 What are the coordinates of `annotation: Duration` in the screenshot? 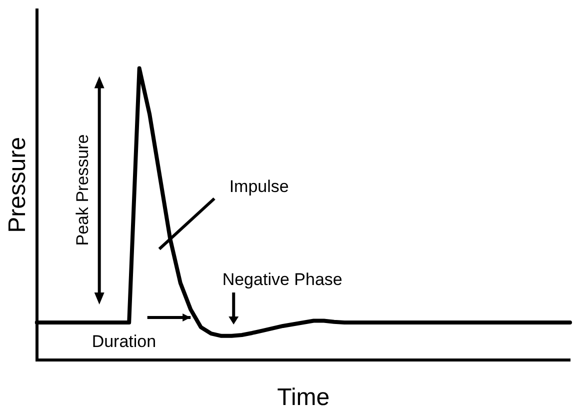 It's located at (124, 342).